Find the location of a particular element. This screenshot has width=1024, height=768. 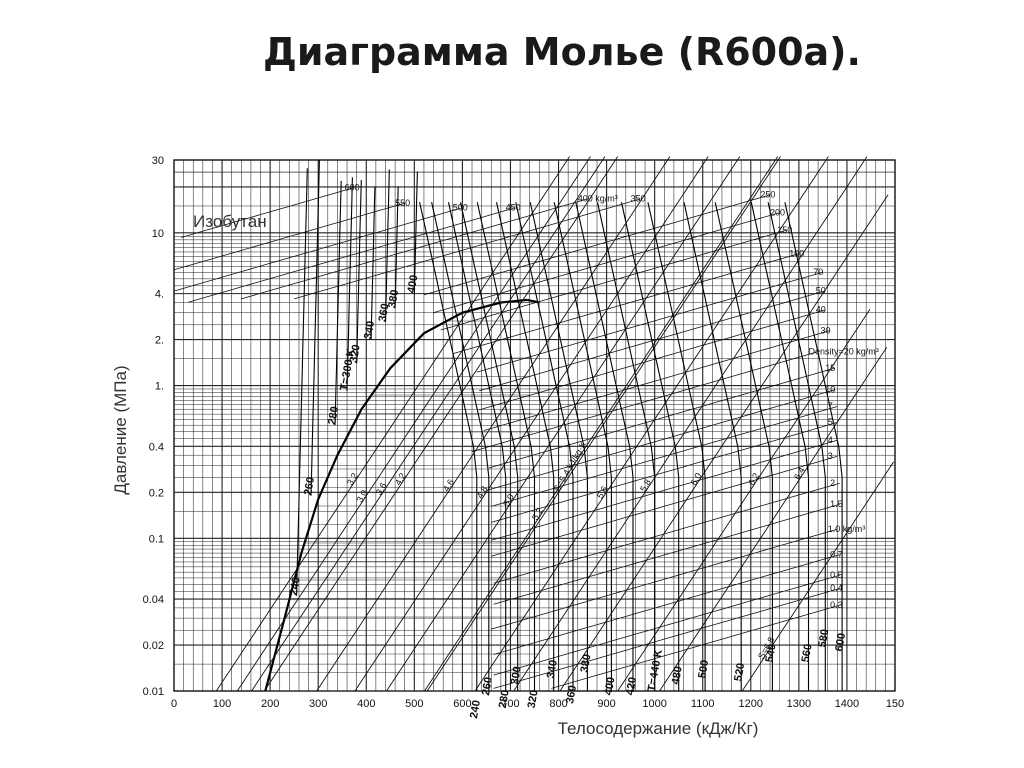

isochore-label: 1.5 is located at coordinates (836, 504).